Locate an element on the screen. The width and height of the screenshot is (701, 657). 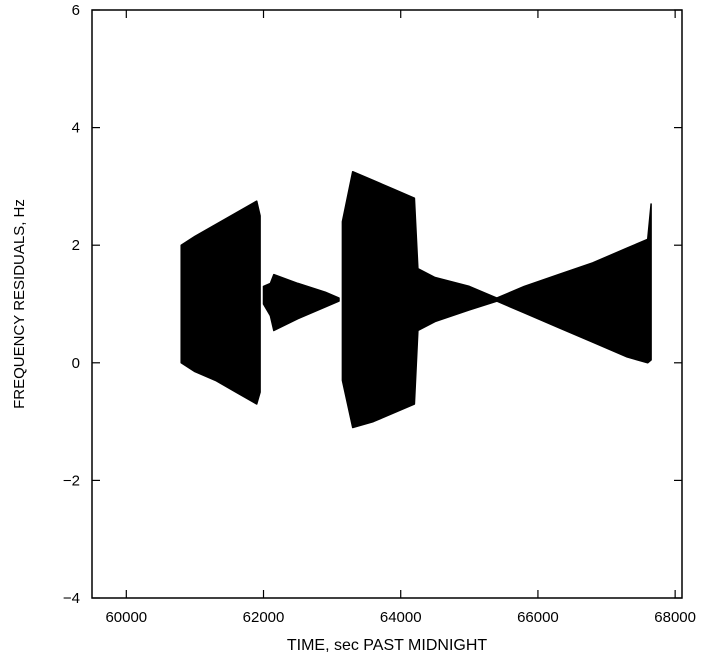
y-tick-label: −4 is located at coordinates (71, 598).